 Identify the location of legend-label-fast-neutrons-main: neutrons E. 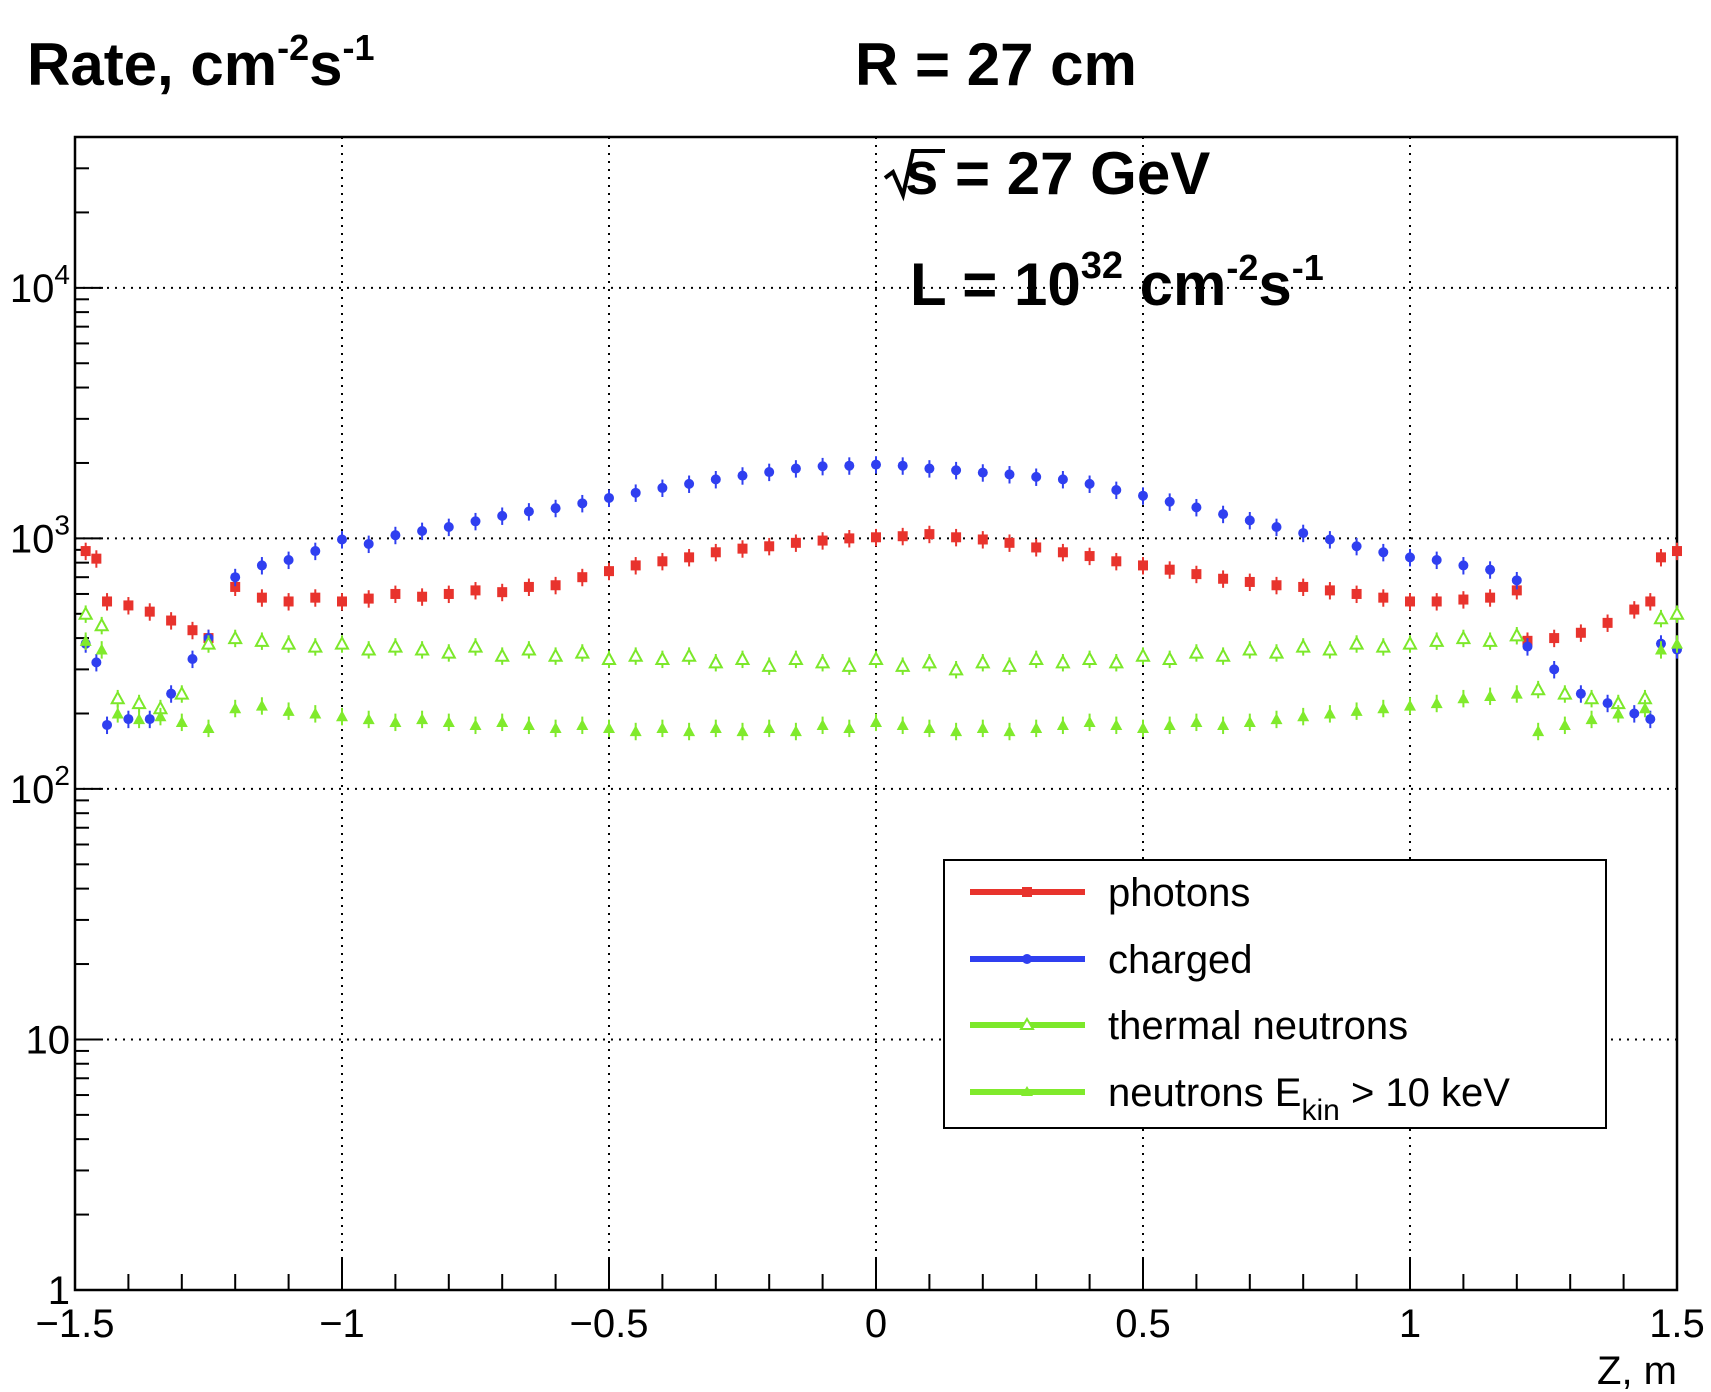
(1204, 1093).